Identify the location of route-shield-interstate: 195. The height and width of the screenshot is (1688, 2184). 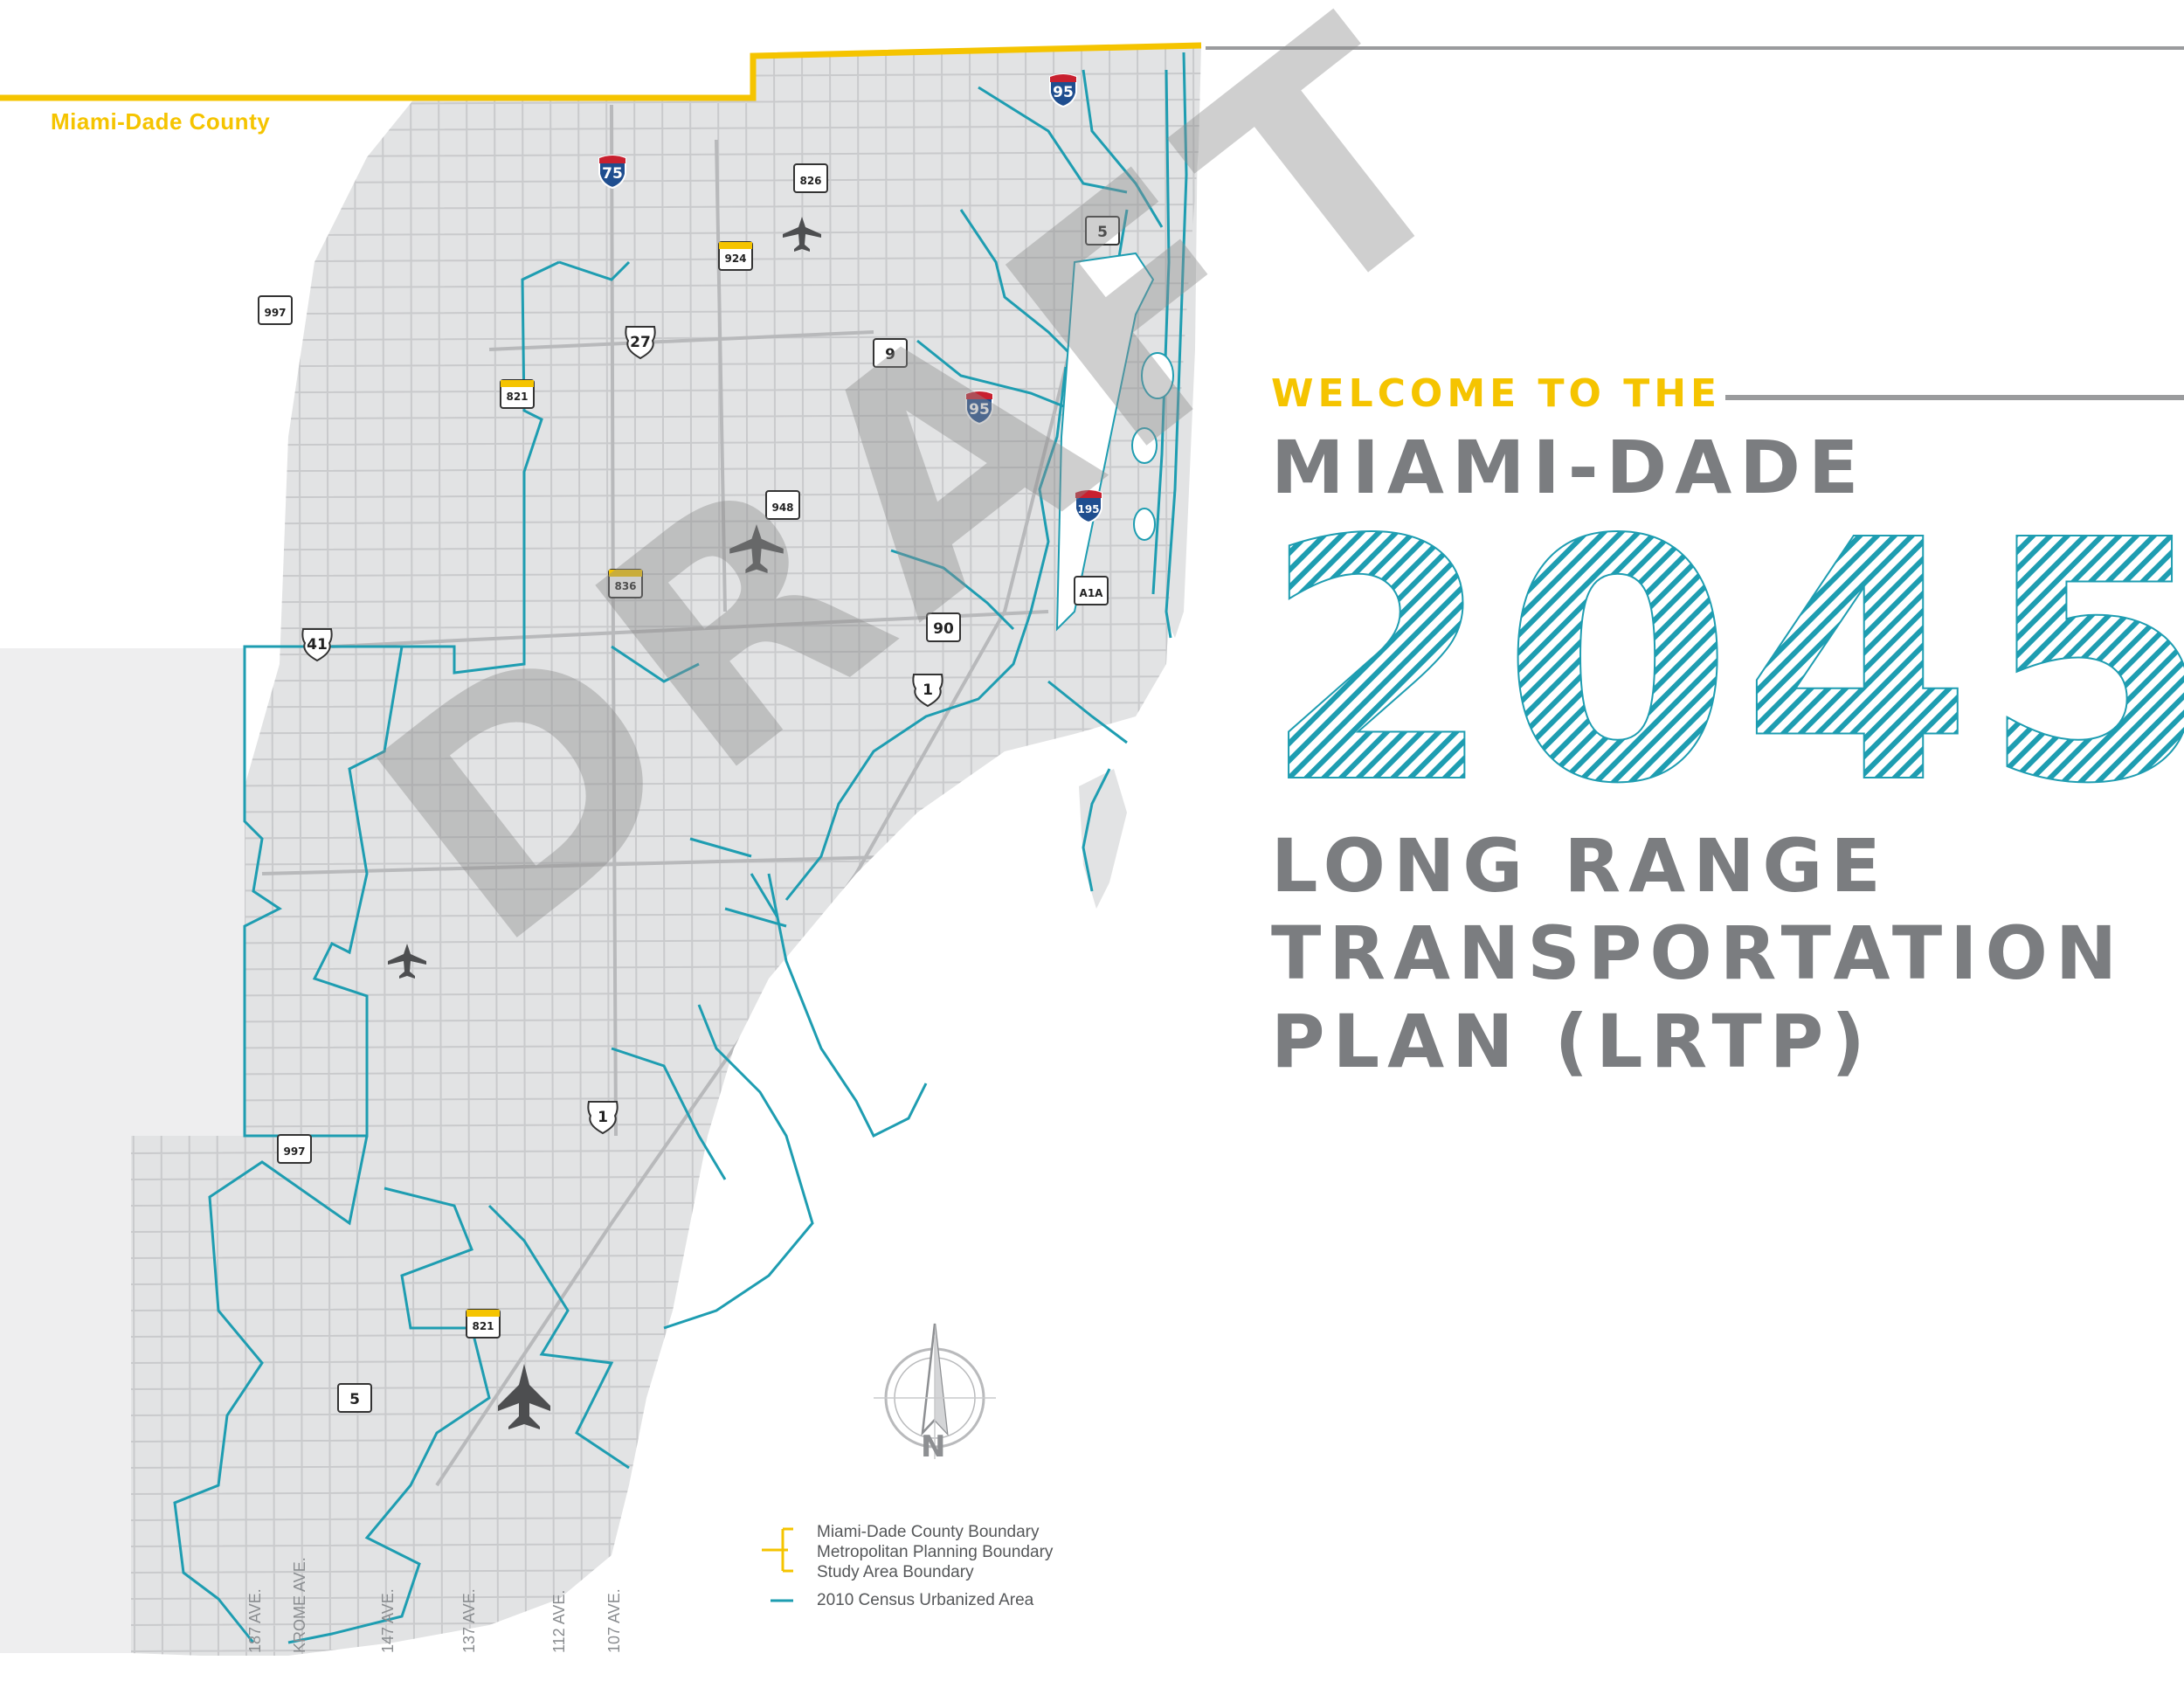
(1088, 506).